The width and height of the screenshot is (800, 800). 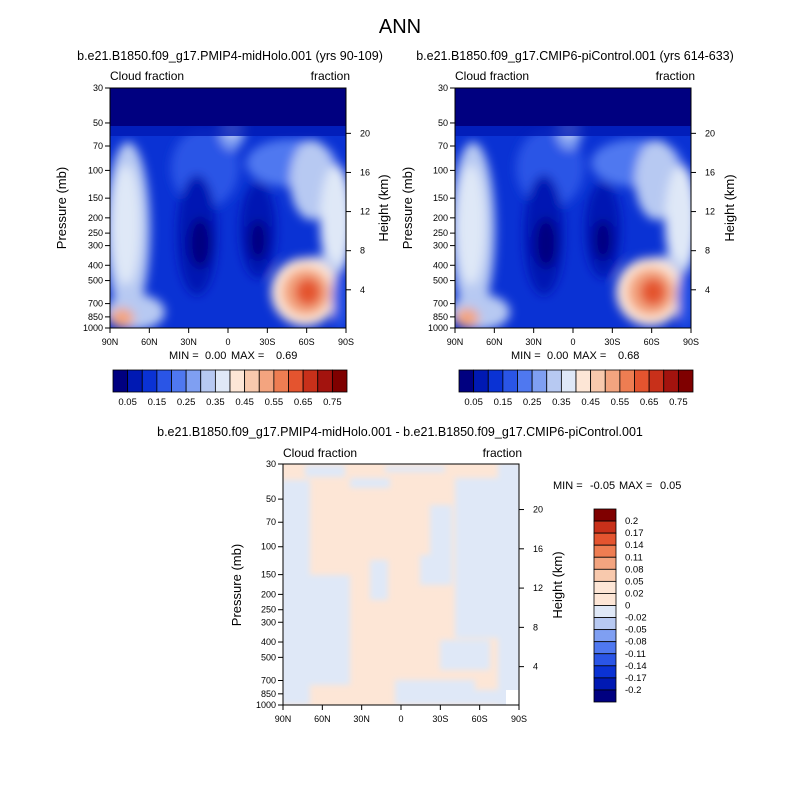 I want to click on max-value: 0.68, so click(x=628, y=356).